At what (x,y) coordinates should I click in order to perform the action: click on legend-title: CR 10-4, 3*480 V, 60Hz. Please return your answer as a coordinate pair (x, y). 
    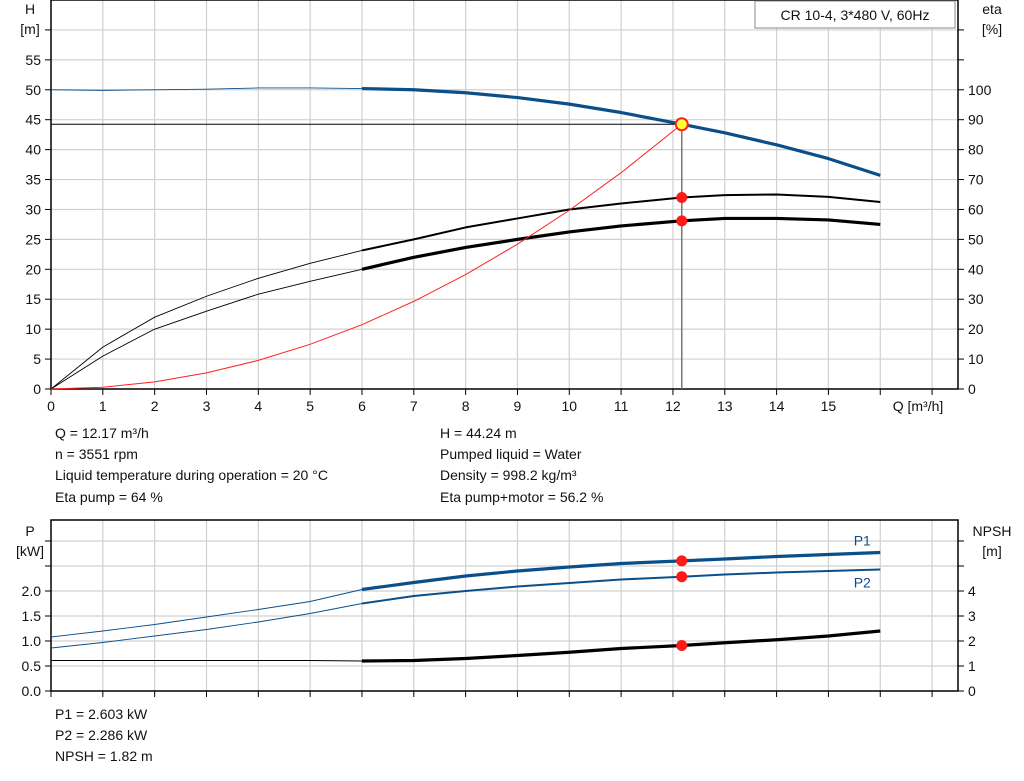
    Looking at the image, I should click on (855, 15).